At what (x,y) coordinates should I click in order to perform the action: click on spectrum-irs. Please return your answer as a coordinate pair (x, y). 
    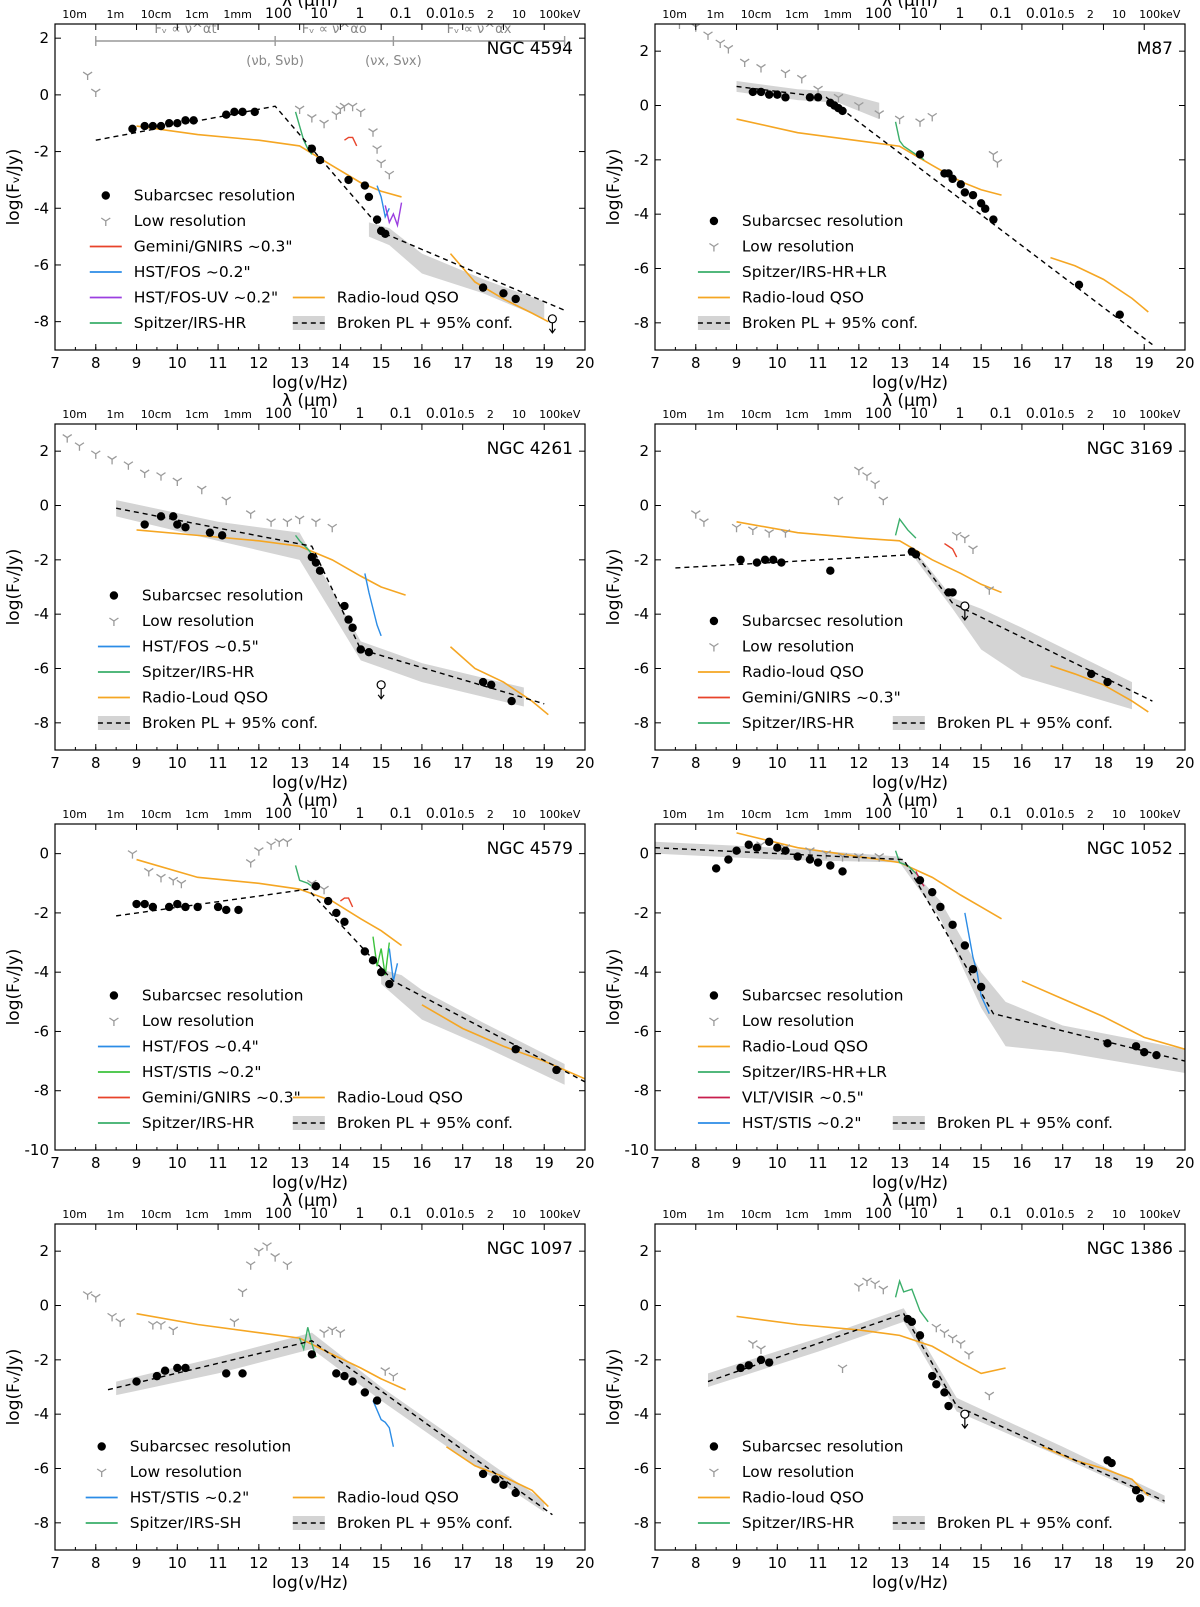
    Looking at the image, I should click on (307, 1342).